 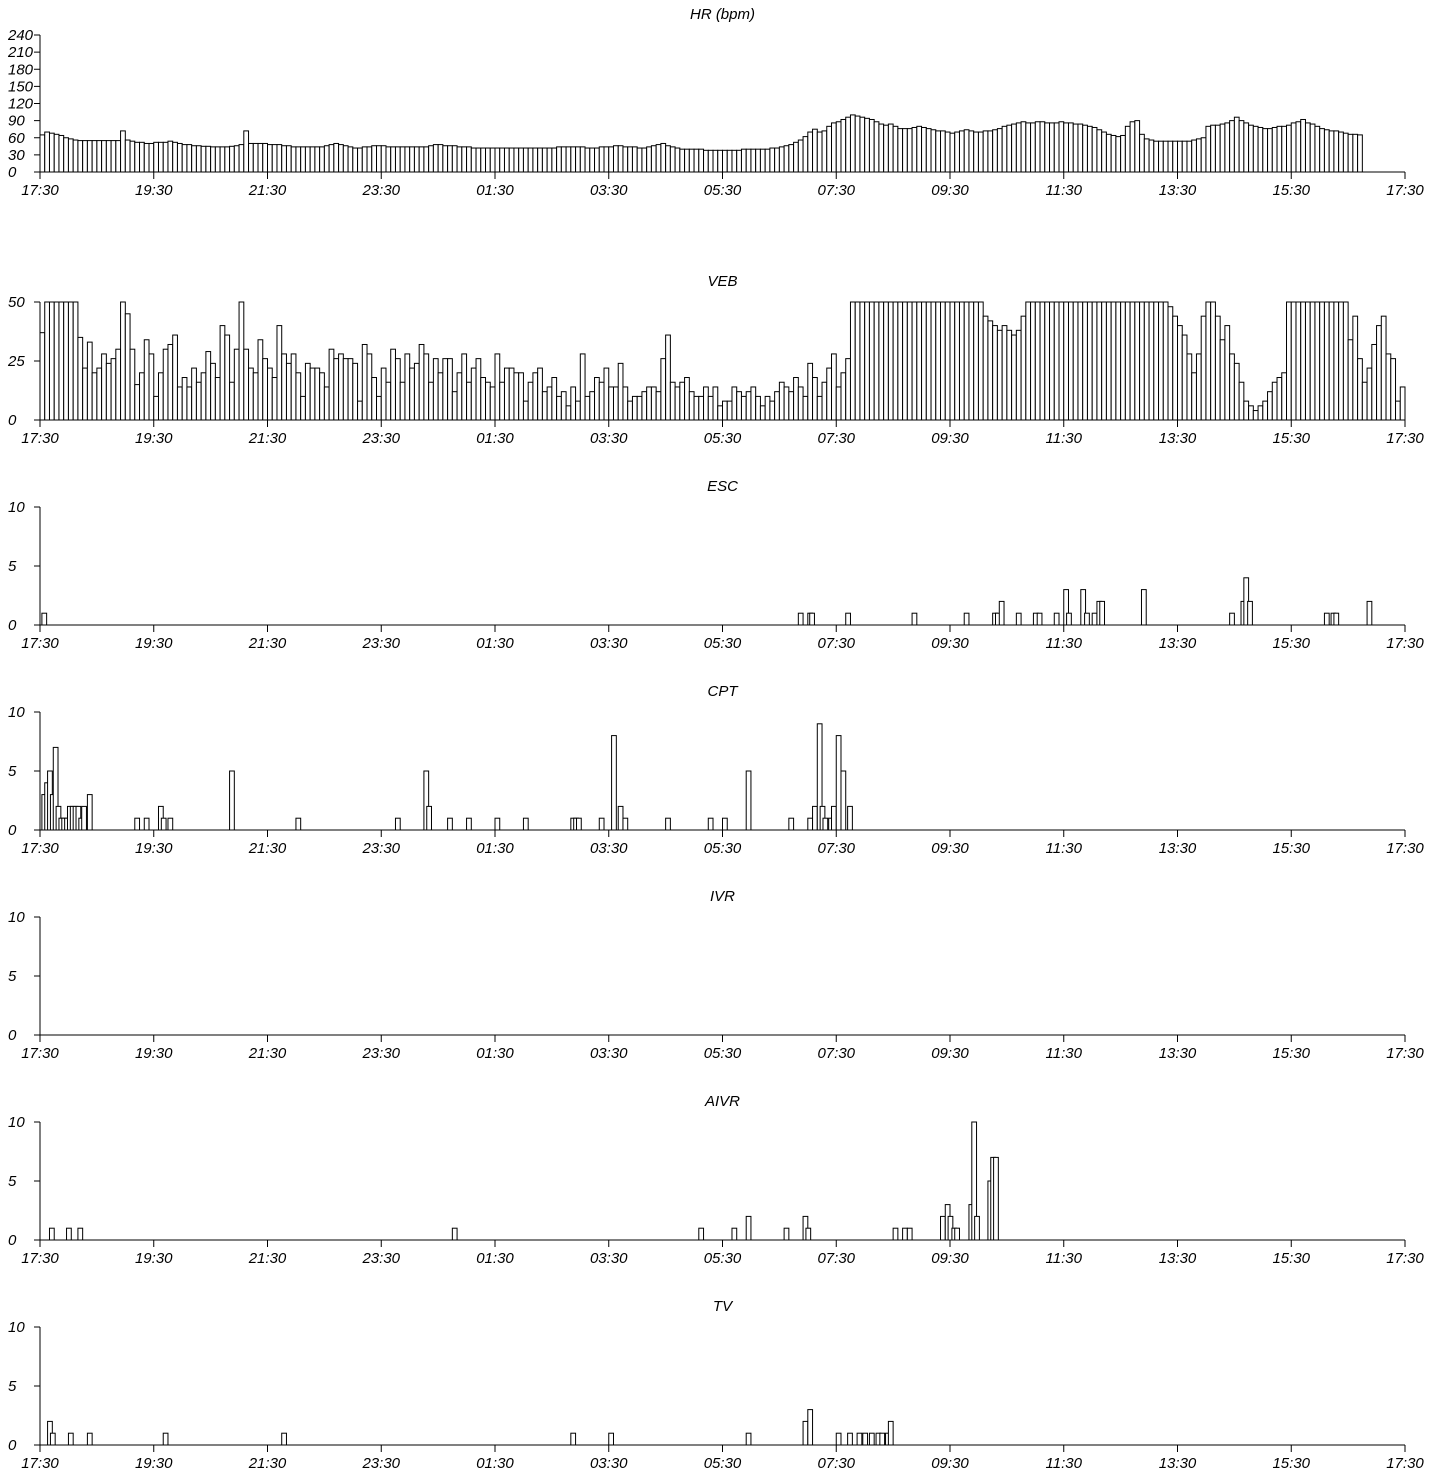 What do you see at coordinates (12, 830) in the screenshot?
I see `y-tick-label: 0` at bounding box center [12, 830].